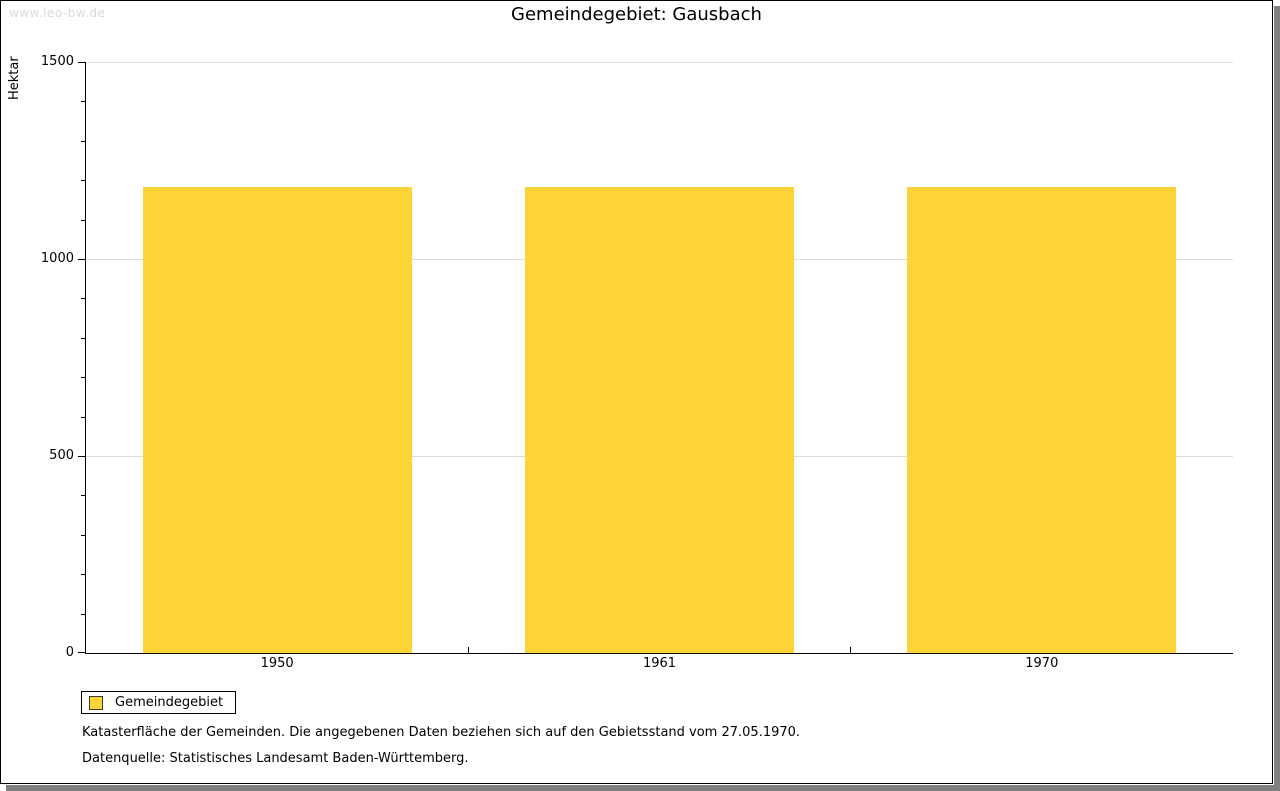 The image size is (1280, 791). I want to click on chart-title: Gemeindegebiet: Gausbach, so click(636, 14).